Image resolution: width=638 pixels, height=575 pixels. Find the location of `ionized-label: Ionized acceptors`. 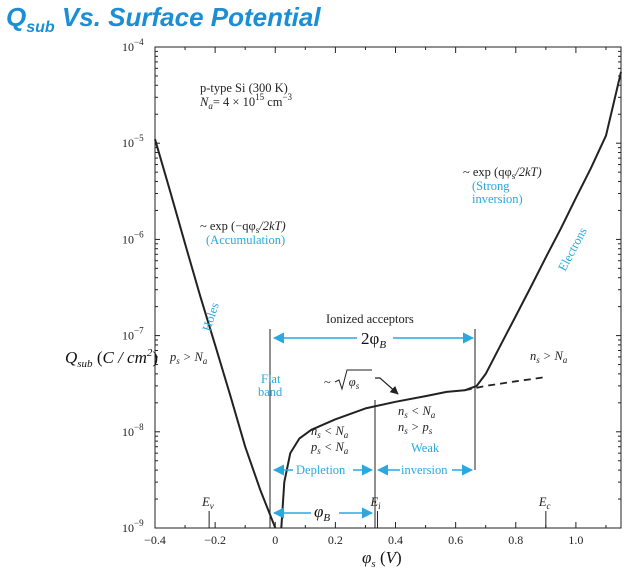

ionized-label: Ionized acceptors is located at coordinates (370, 319).